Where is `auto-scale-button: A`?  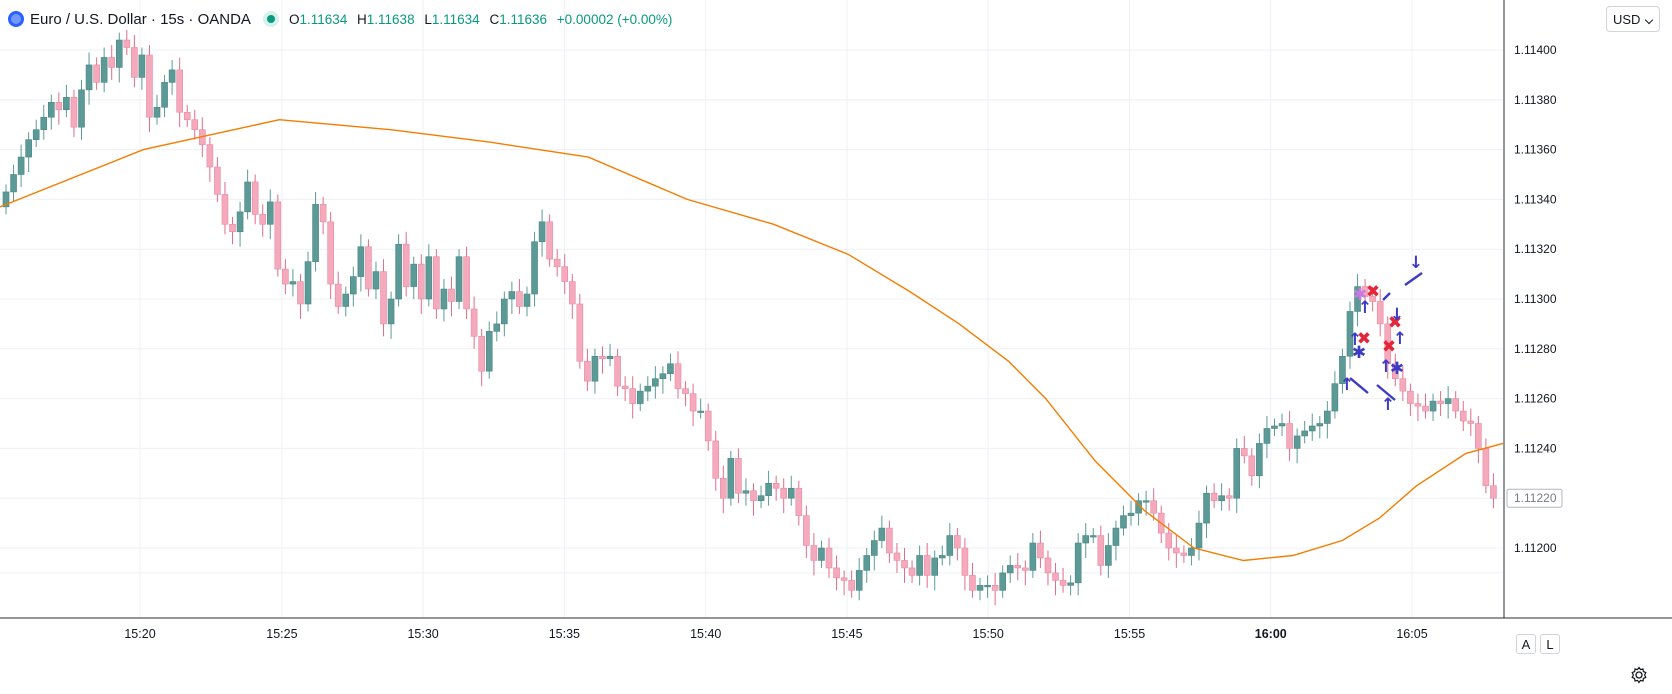 auto-scale-button: A is located at coordinates (1526, 644).